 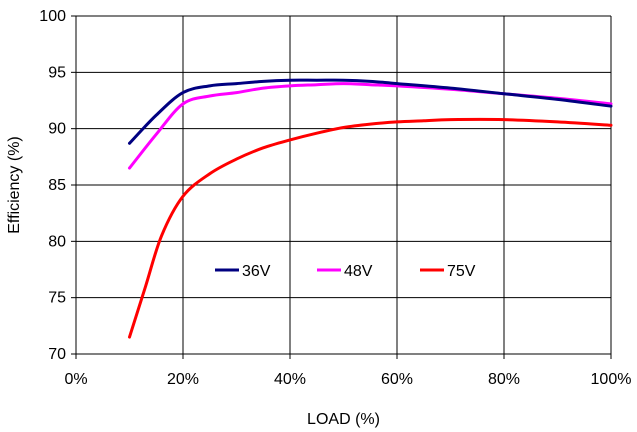 What do you see at coordinates (611, 379) in the screenshot?
I see `x-tick-label: 100%` at bounding box center [611, 379].